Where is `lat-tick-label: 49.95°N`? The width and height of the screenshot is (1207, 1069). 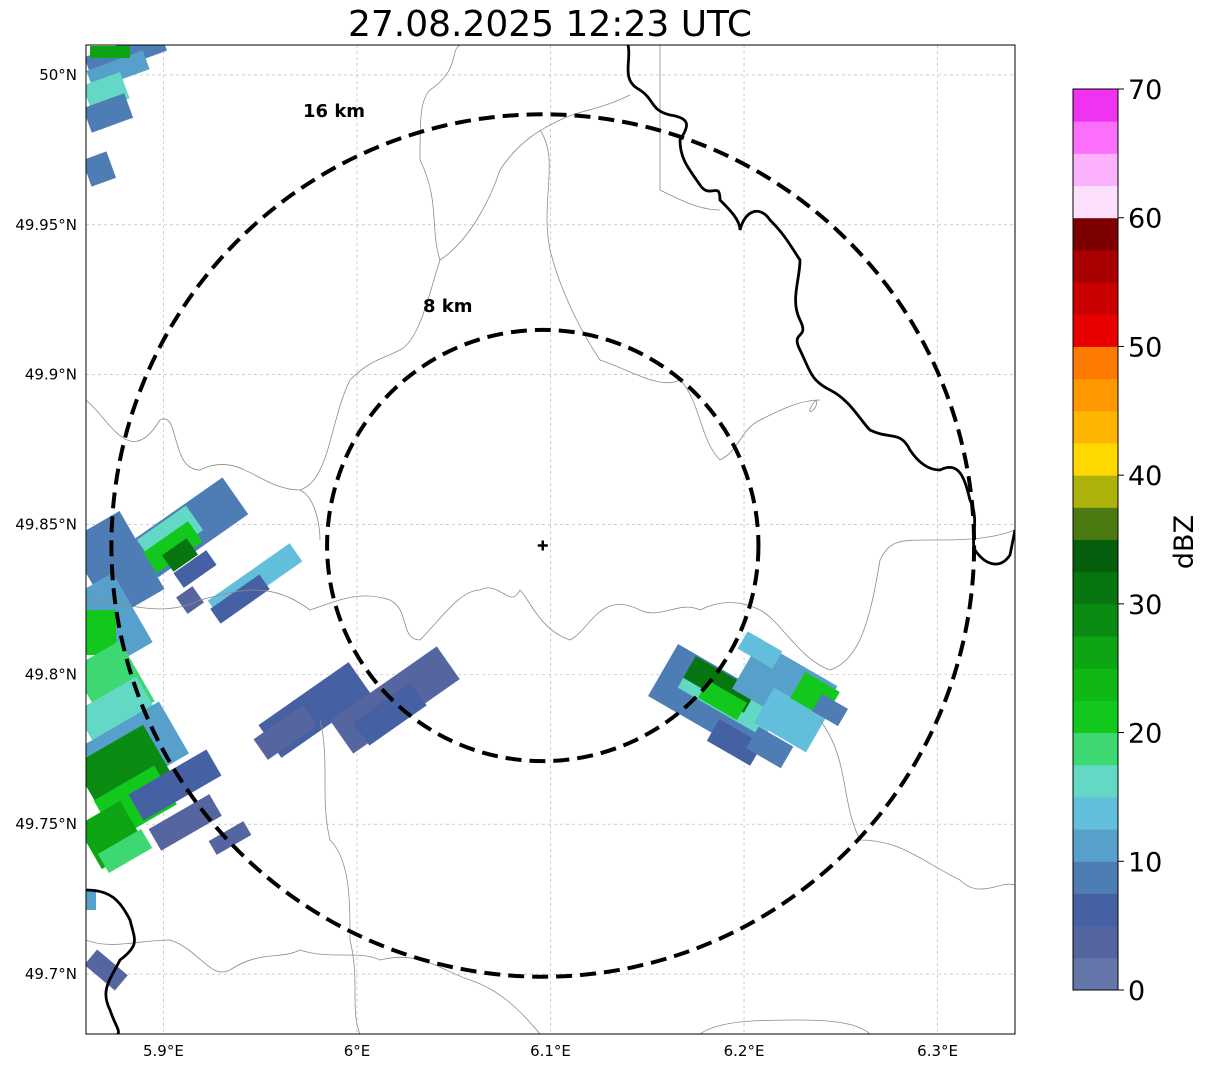 lat-tick-label: 49.95°N is located at coordinates (46, 225).